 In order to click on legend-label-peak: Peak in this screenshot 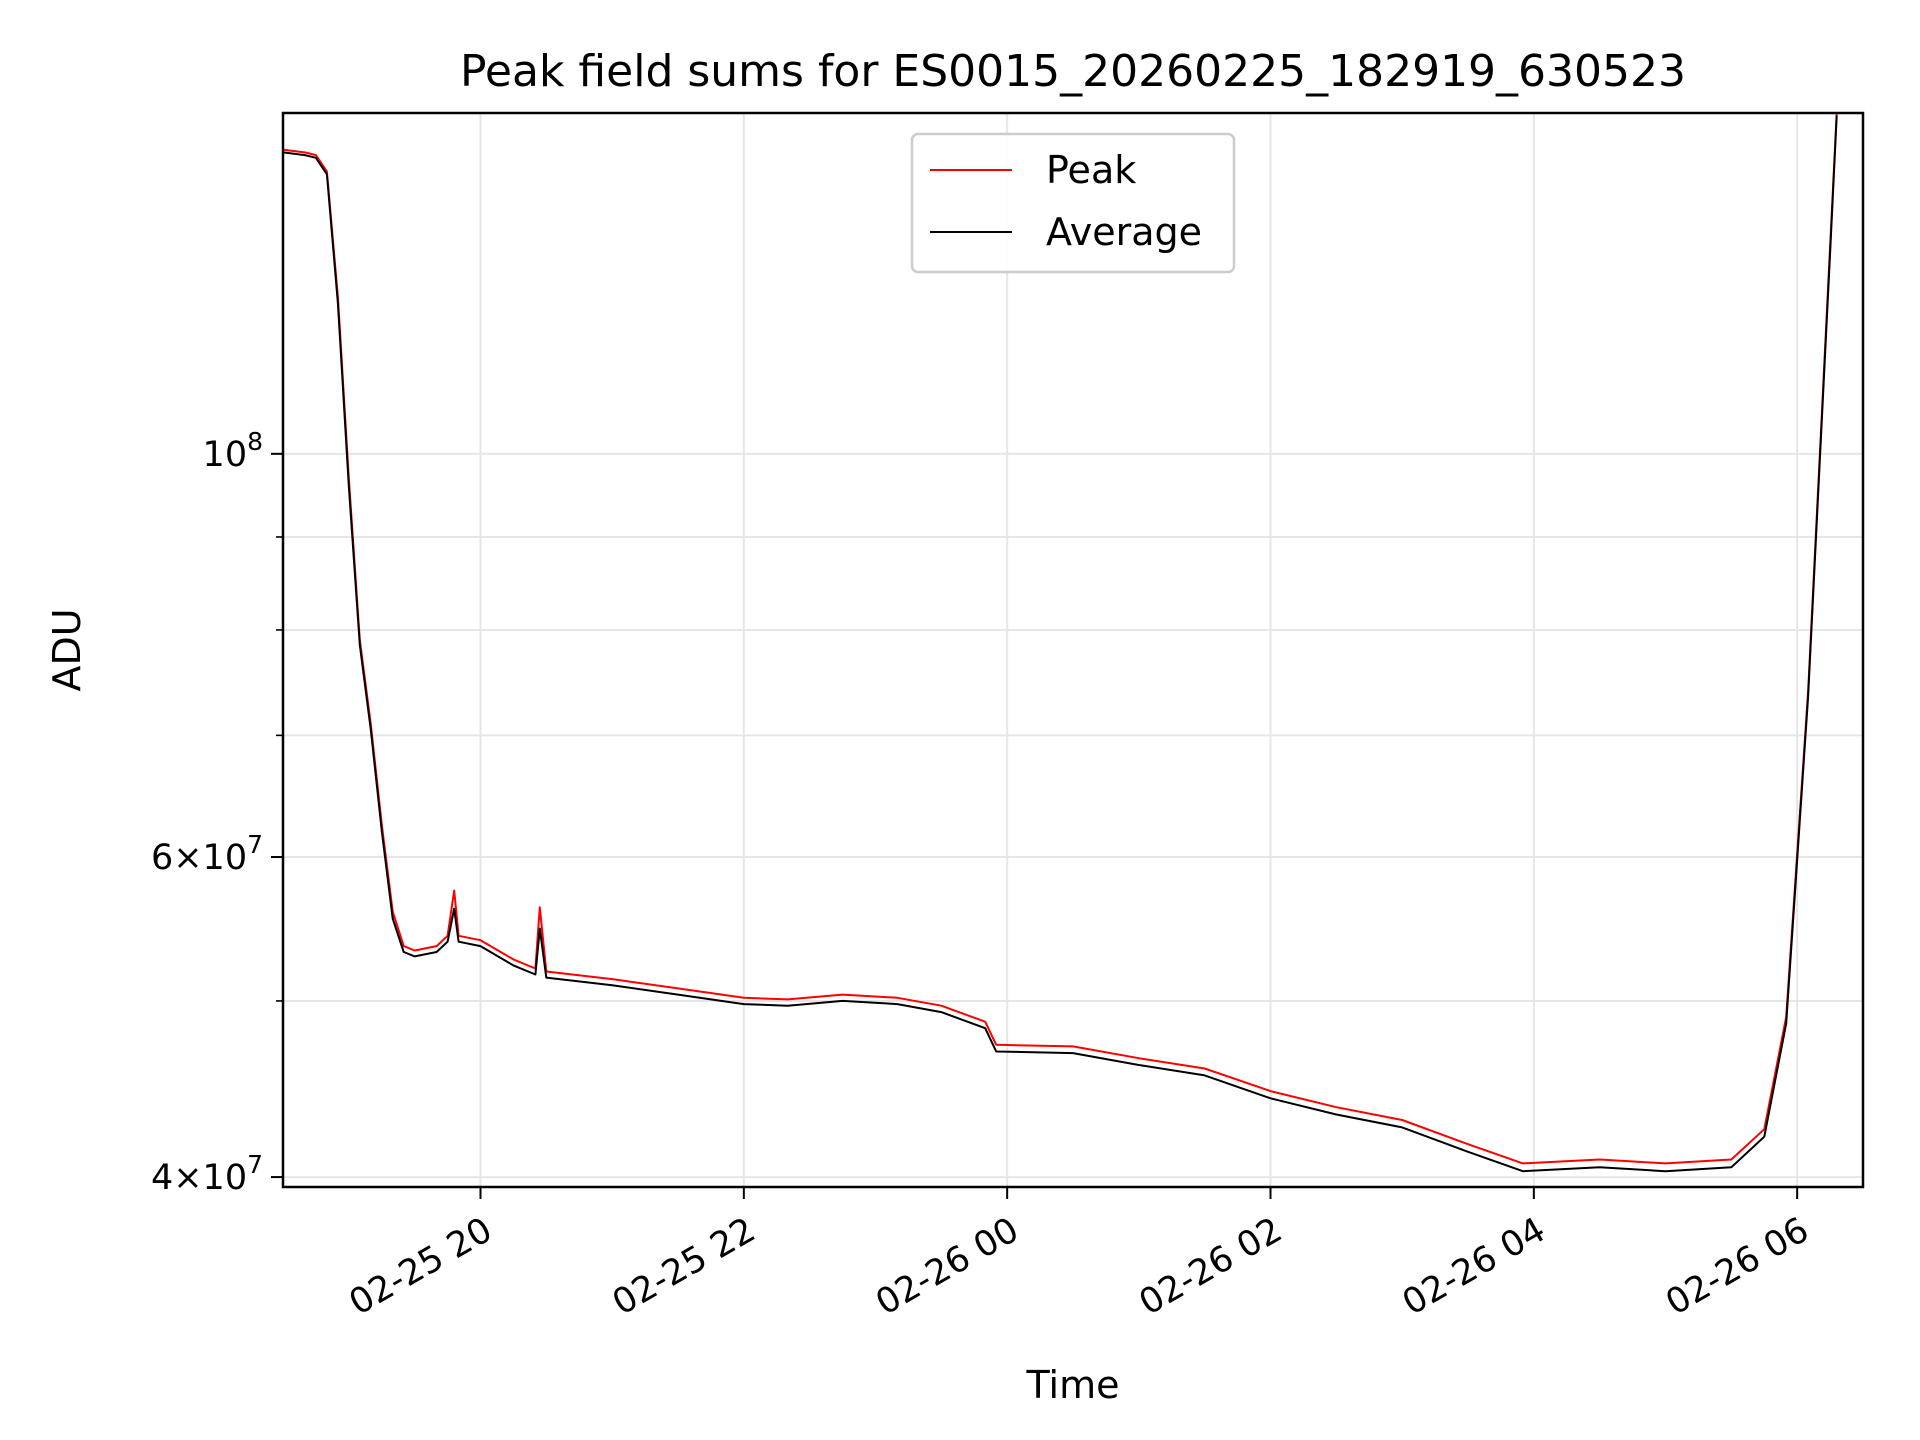, I will do `click(1091, 170)`.